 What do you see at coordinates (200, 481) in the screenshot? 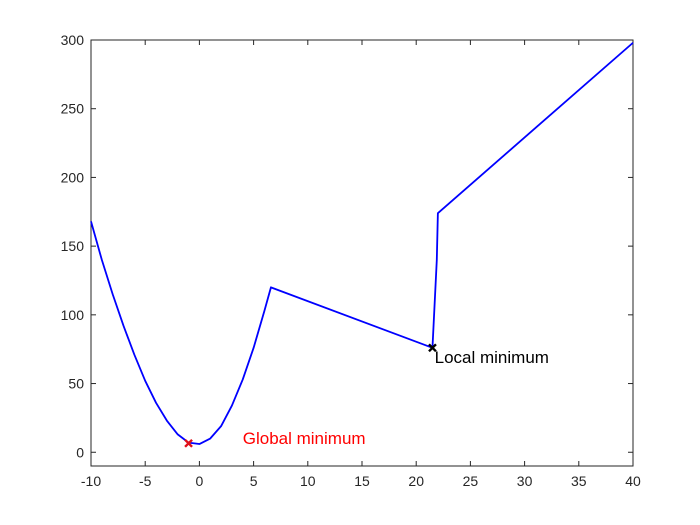
I see `x-tick-label: 0` at bounding box center [200, 481].